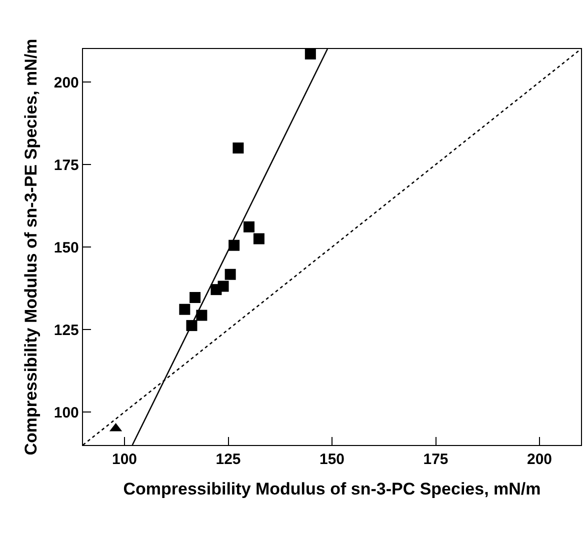 Image resolution: width=586 pixels, height=533 pixels. Describe the element at coordinates (66, 413) in the screenshot. I see `y-tick-label: 100` at that location.